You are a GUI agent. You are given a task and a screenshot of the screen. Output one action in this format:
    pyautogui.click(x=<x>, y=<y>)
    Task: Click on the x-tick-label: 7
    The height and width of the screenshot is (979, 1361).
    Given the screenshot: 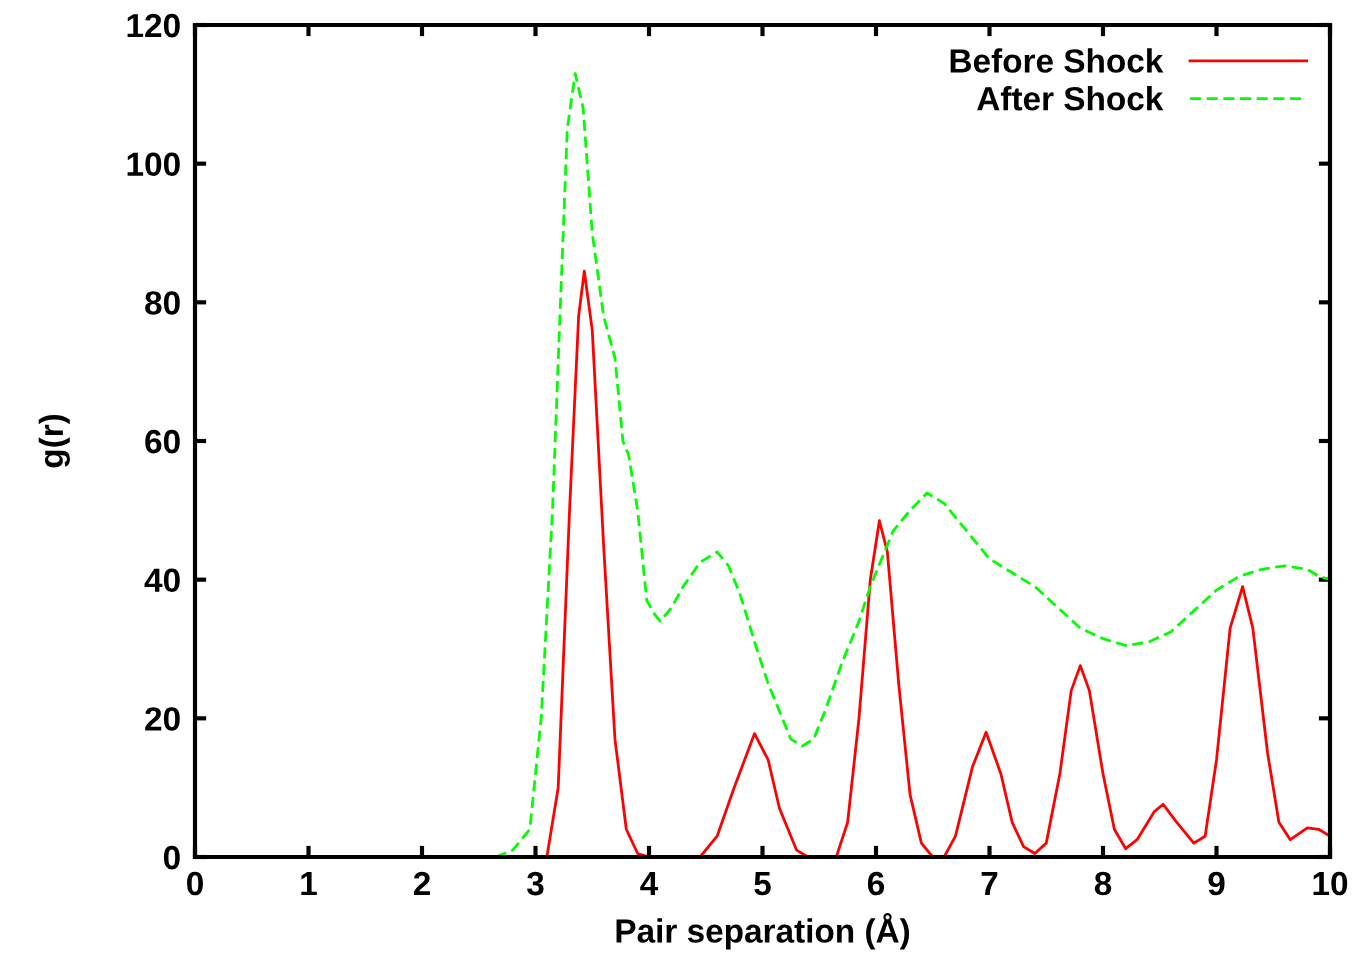 What is the action you would take?
    pyautogui.click(x=989, y=884)
    